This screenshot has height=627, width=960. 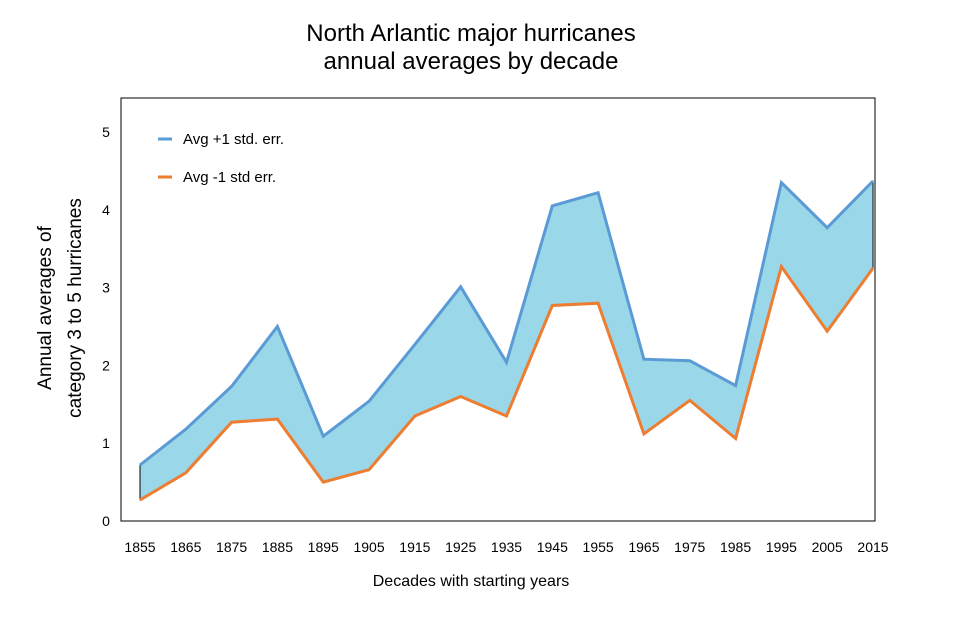 What do you see at coordinates (106, 210) in the screenshot?
I see `y-tick-label: 4` at bounding box center [106, 210].